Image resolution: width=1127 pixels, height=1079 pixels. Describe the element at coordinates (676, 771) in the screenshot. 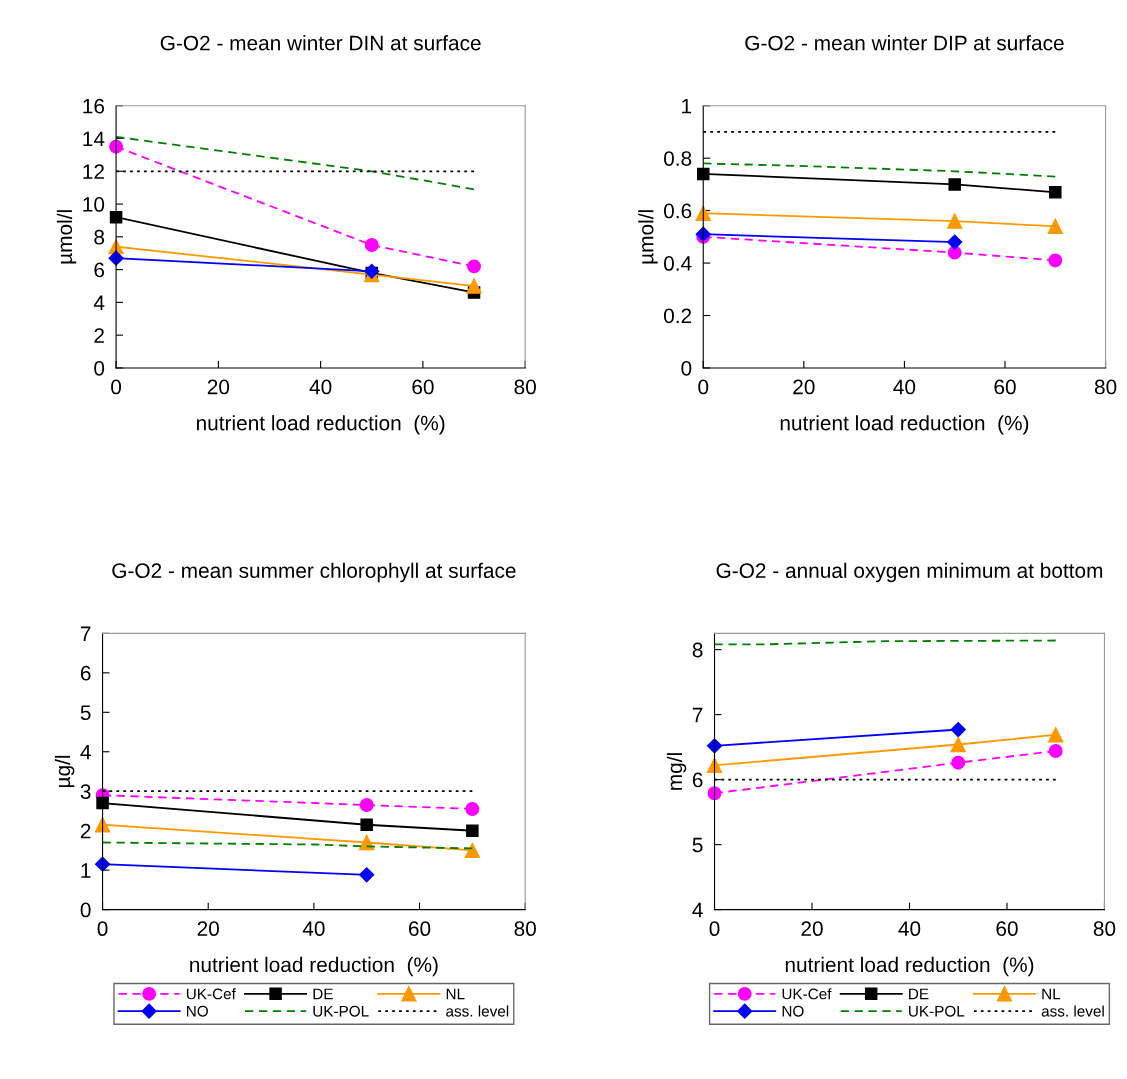

I see `y-axis-title: mg/l` at that location.